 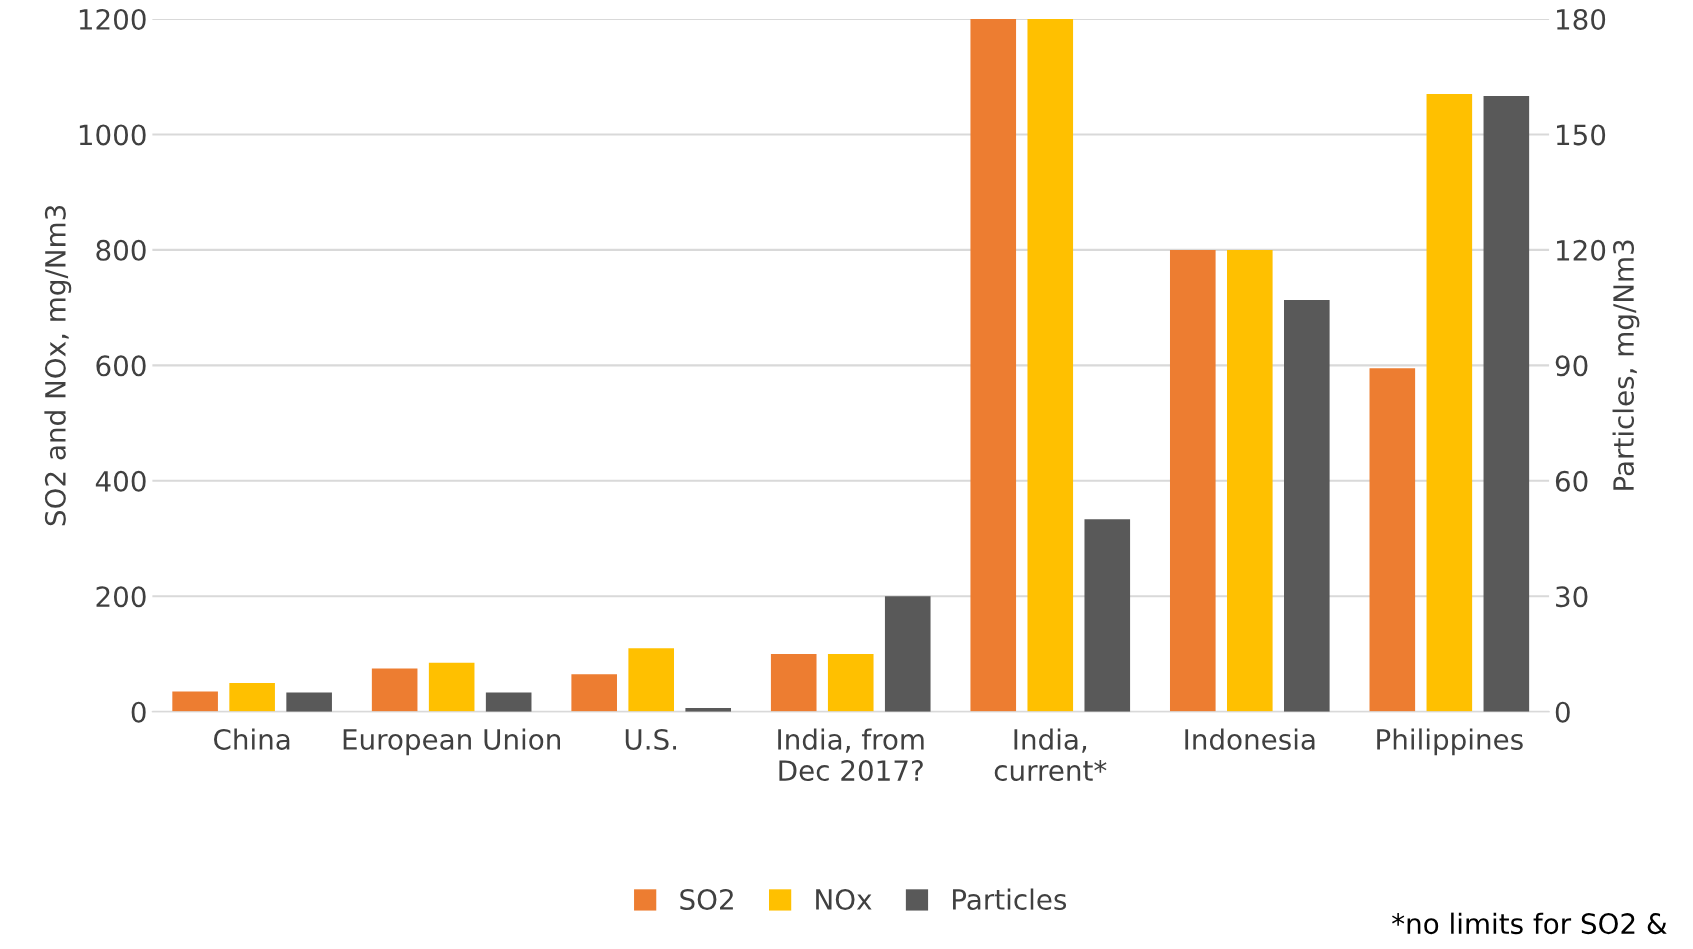 What do you see at coordinates (1450, 742) in the screenshot?
I see `x-tick-label: Philippines` at bounding box center [1450, 742].